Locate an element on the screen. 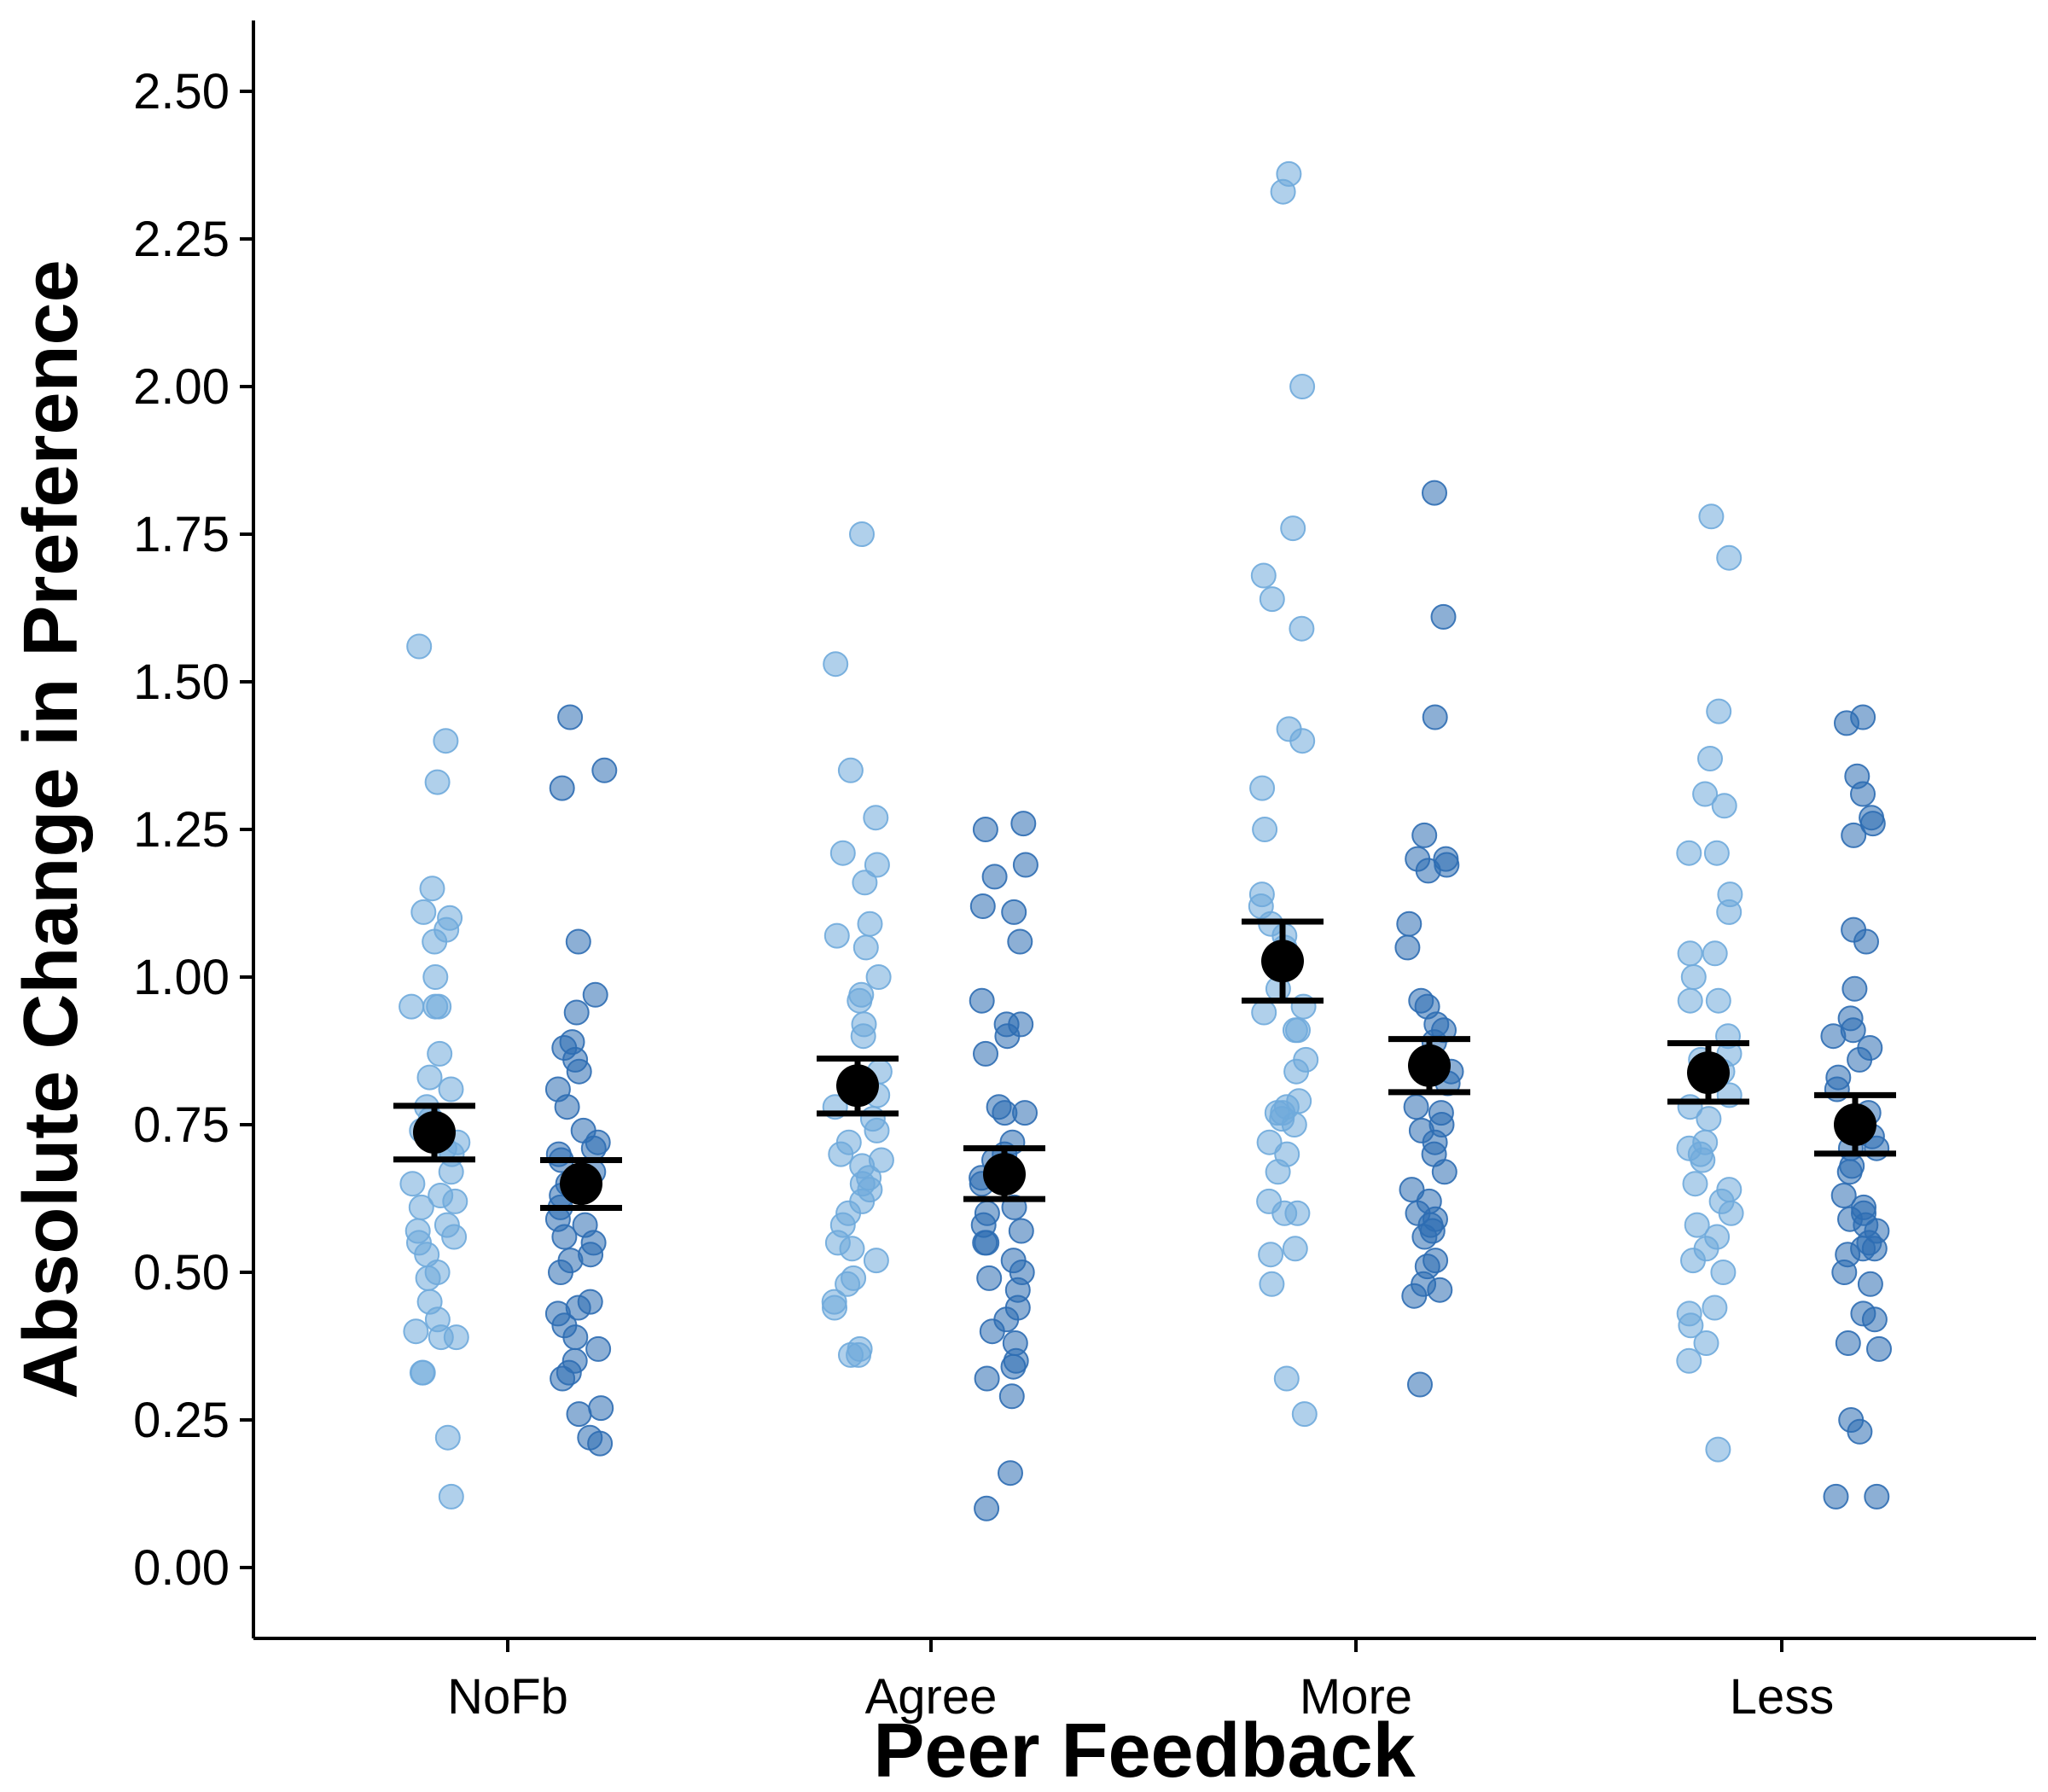  x-tick-label: Agree is located at coordinates (932, 1697).